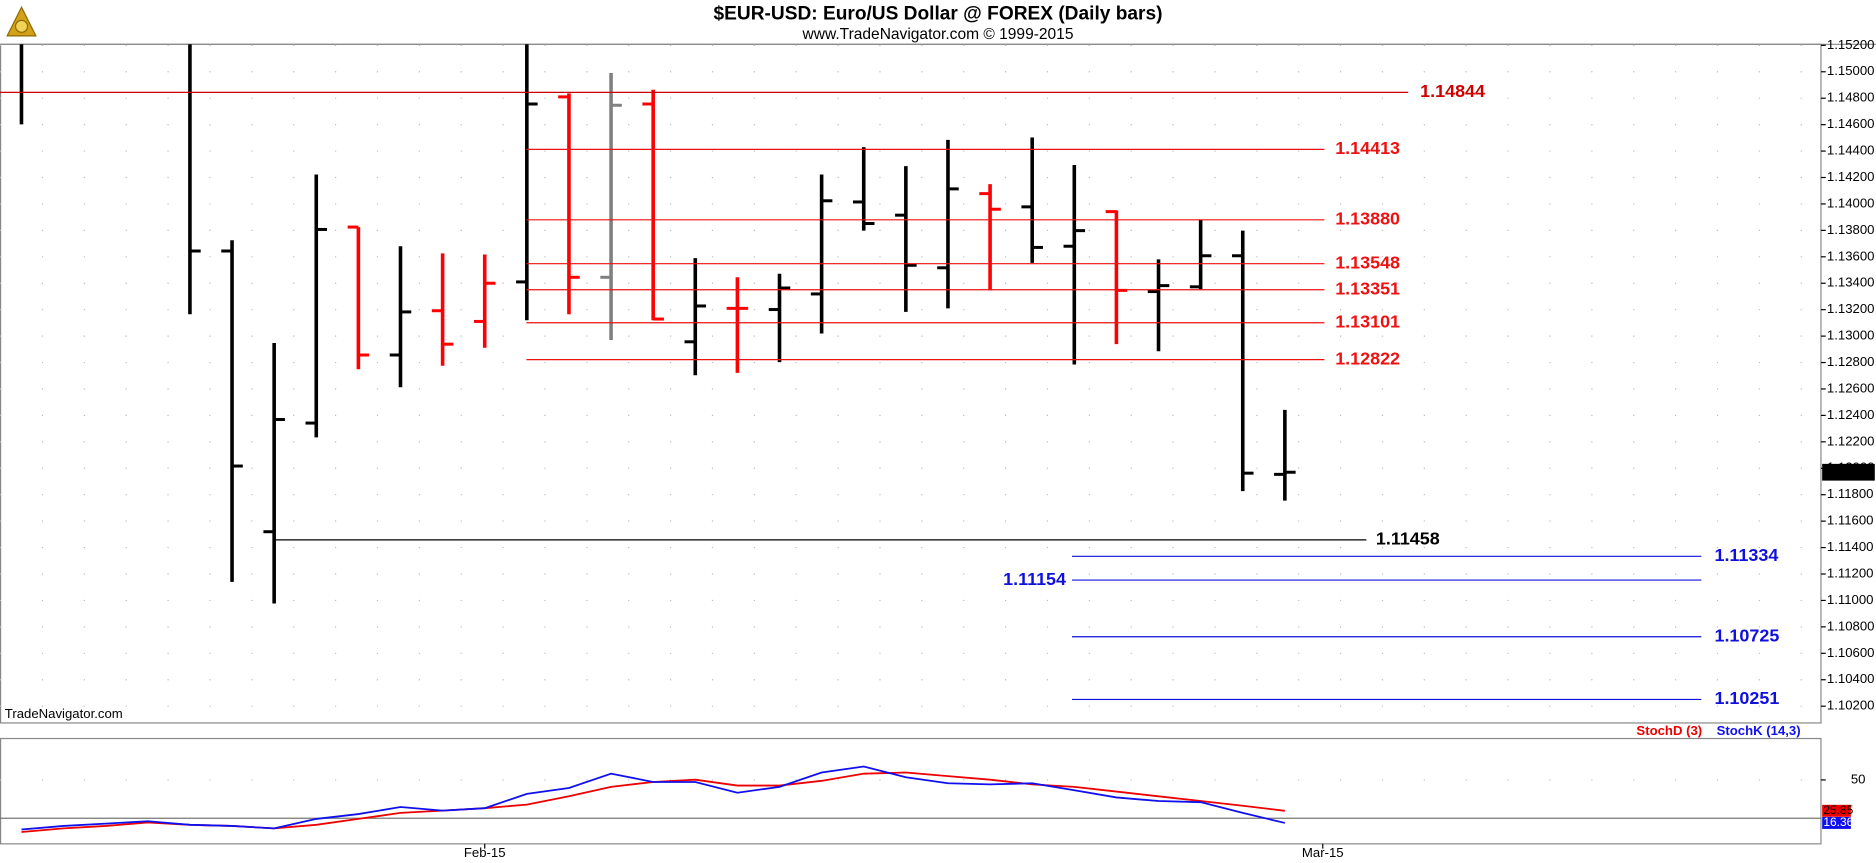 The width and height of the screenshot is (1876, 863). What do you see at coordinates (1851, 625) in the screenshot?
I see `y-tick-label: 1.10800` at bounding box center [1851, 625].